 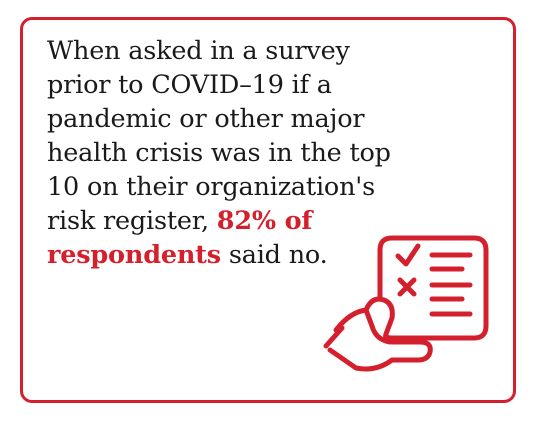 I want to click on statement-line-1: When asked in a survey, so click(x=198, y=51).